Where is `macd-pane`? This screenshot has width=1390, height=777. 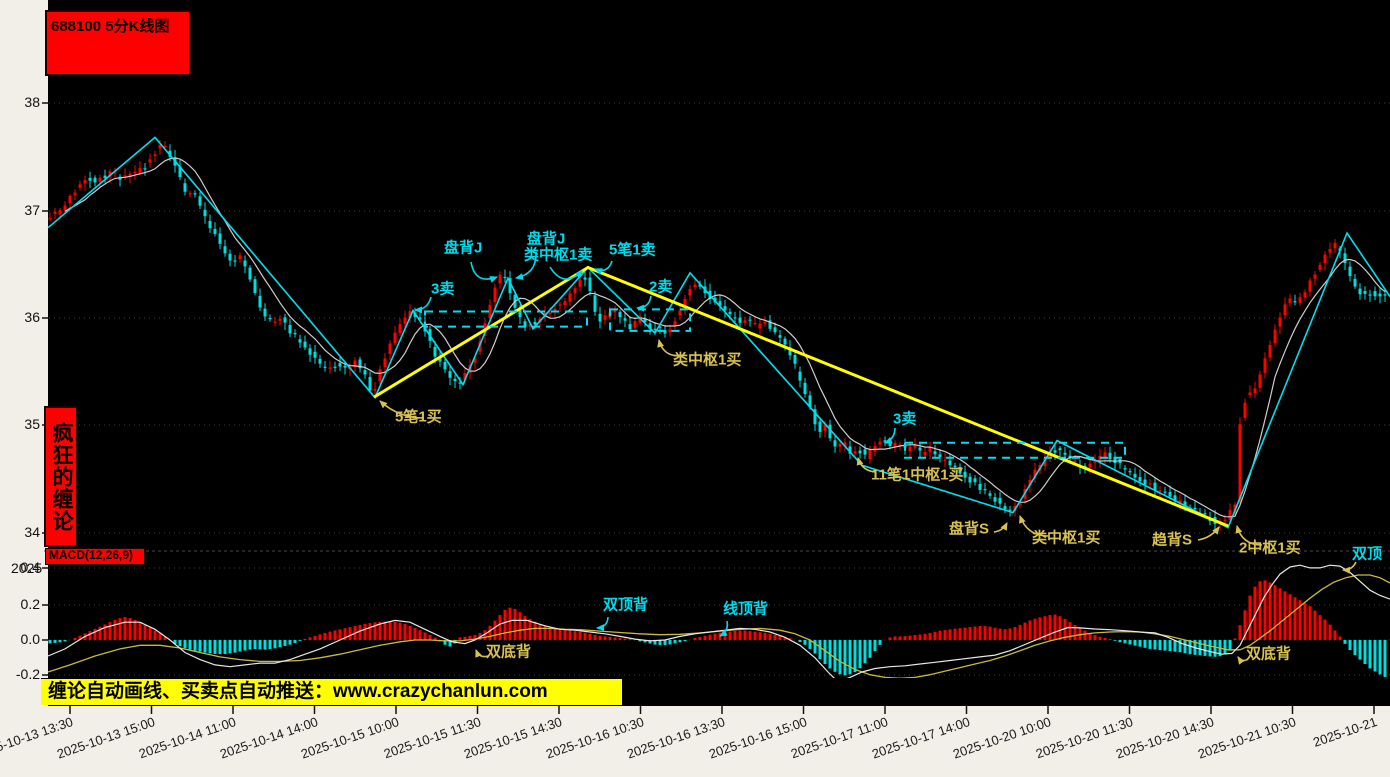 macd-pane is located at coordinates (718, 621).